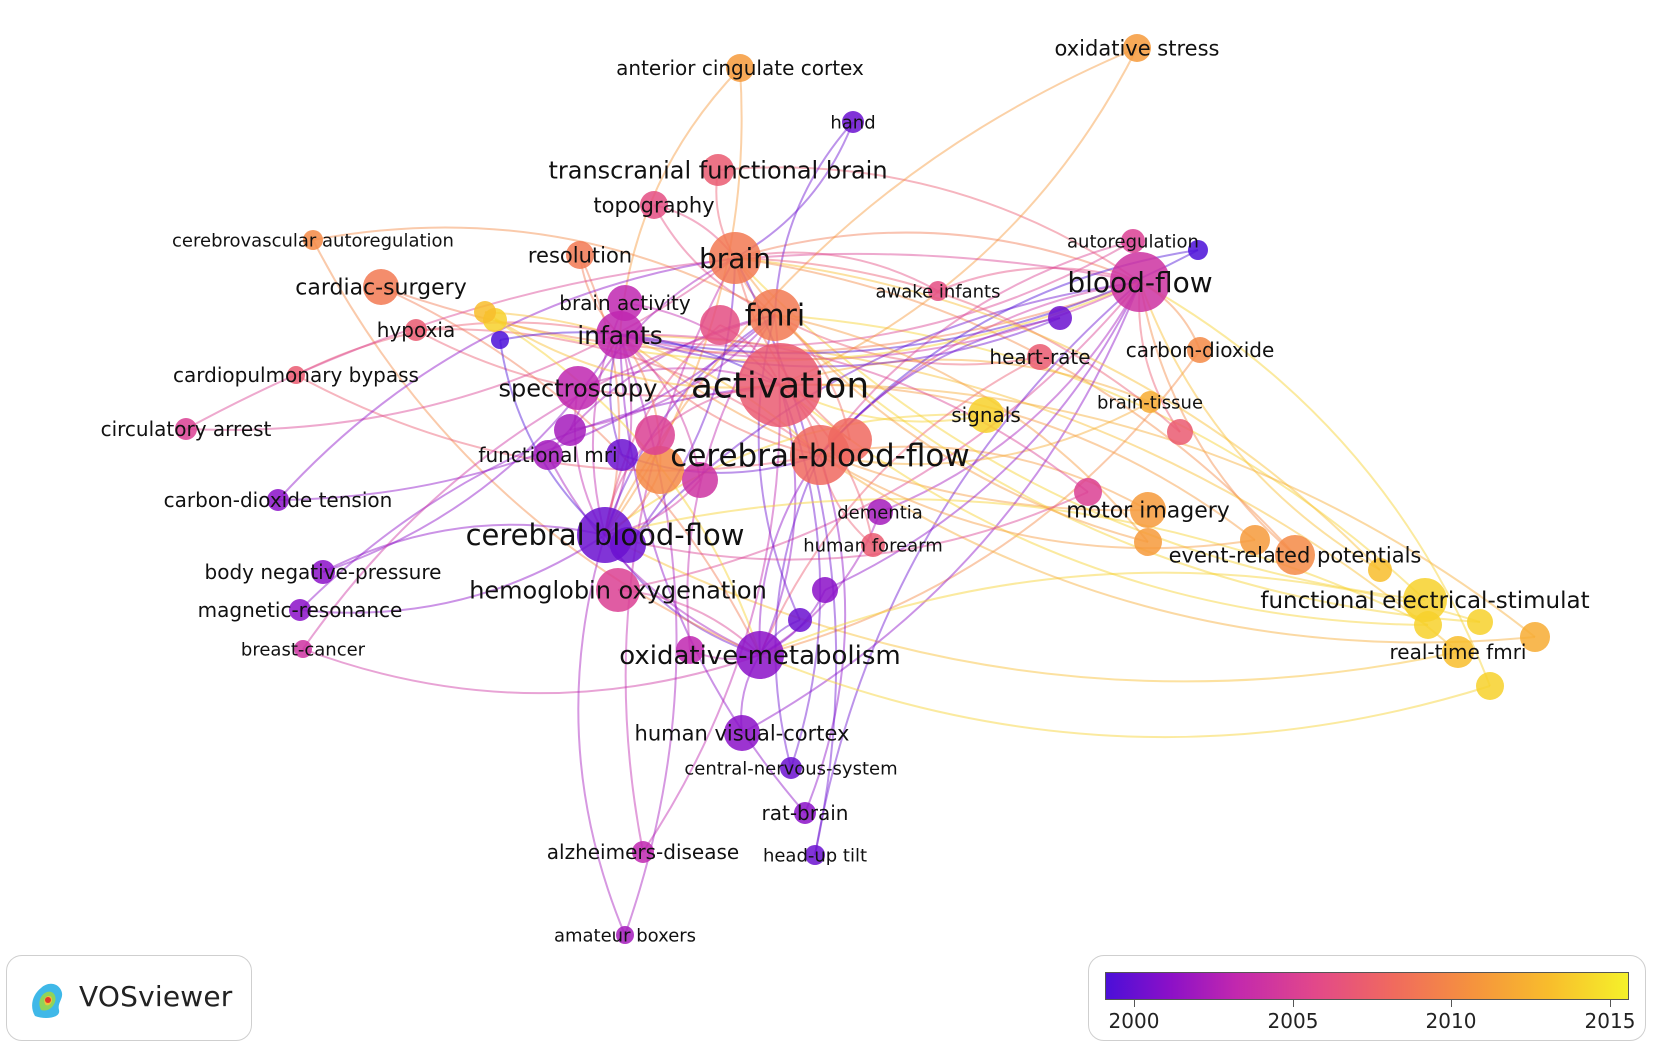 This screenshot has height=1045, width=1653. What do you see at coordinates (381, 287) in the screenshot?
I see `node-cardiac-surgery` at bounding box center [381, 287].